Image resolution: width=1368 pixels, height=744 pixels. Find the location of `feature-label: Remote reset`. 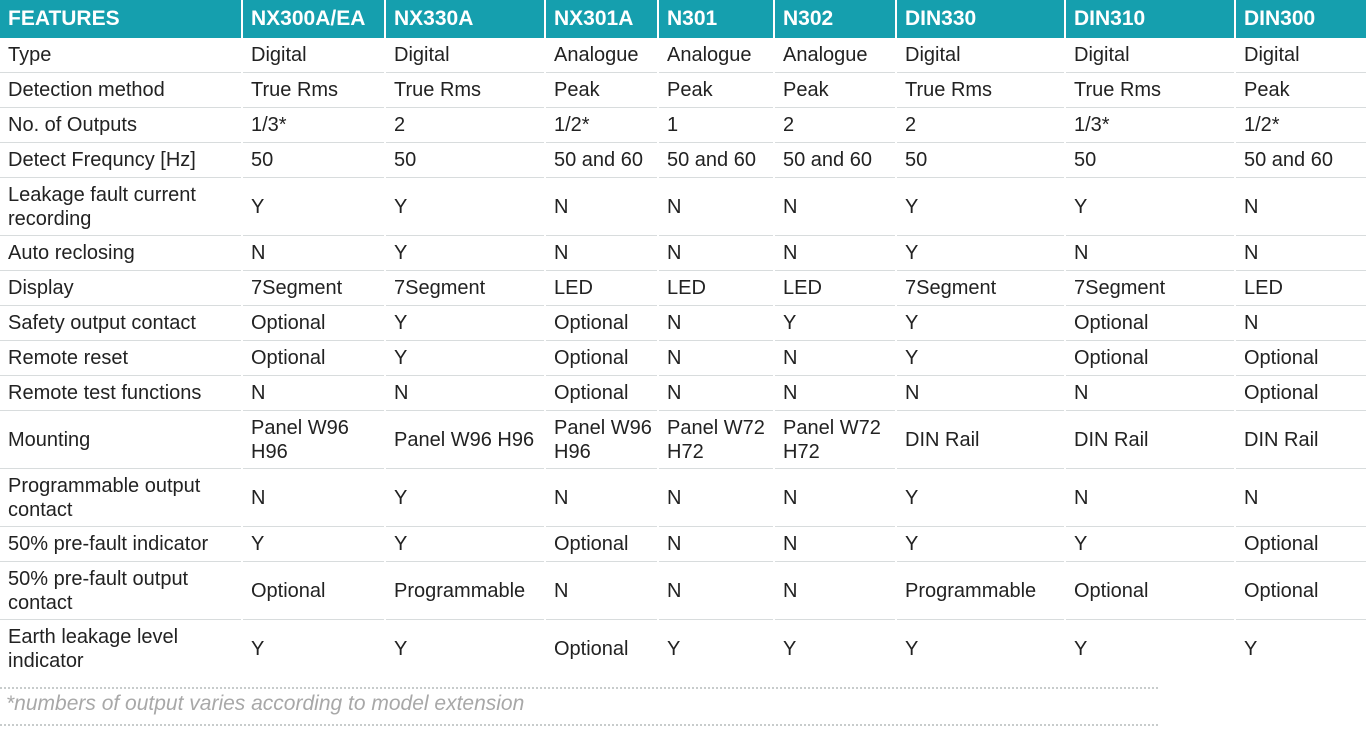

feature-label: Remote reset is located at coordinates (121, 358).